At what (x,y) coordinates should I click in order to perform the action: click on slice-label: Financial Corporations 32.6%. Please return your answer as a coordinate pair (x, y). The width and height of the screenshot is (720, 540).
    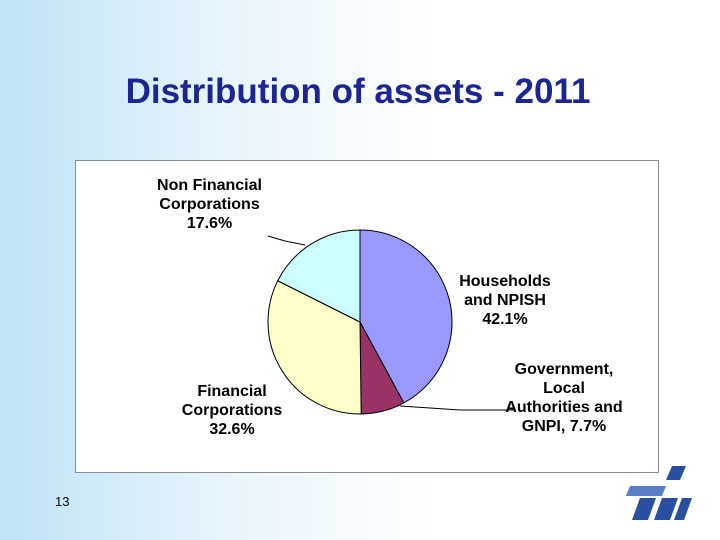
    Looking at the image, I should click on (232, 410).